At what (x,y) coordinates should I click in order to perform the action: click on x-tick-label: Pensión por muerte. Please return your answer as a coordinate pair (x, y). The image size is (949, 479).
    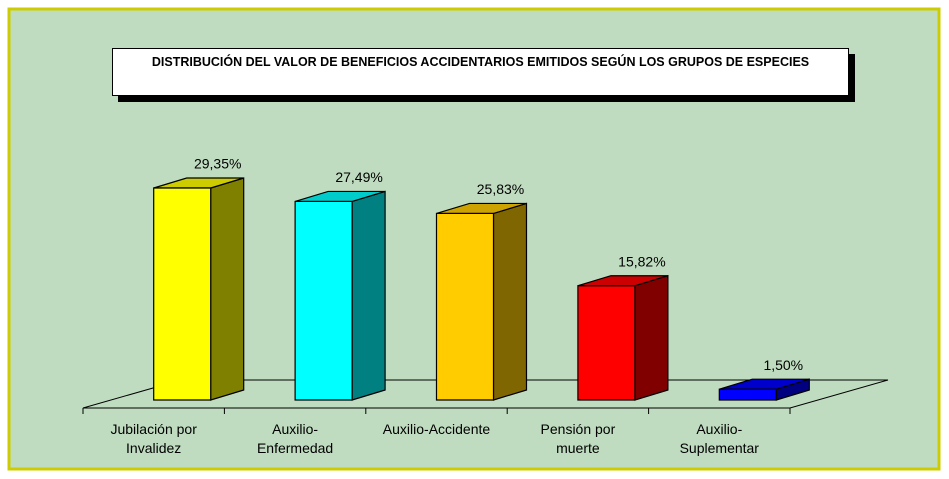
    Looking at the image, I should click on (578, 438).